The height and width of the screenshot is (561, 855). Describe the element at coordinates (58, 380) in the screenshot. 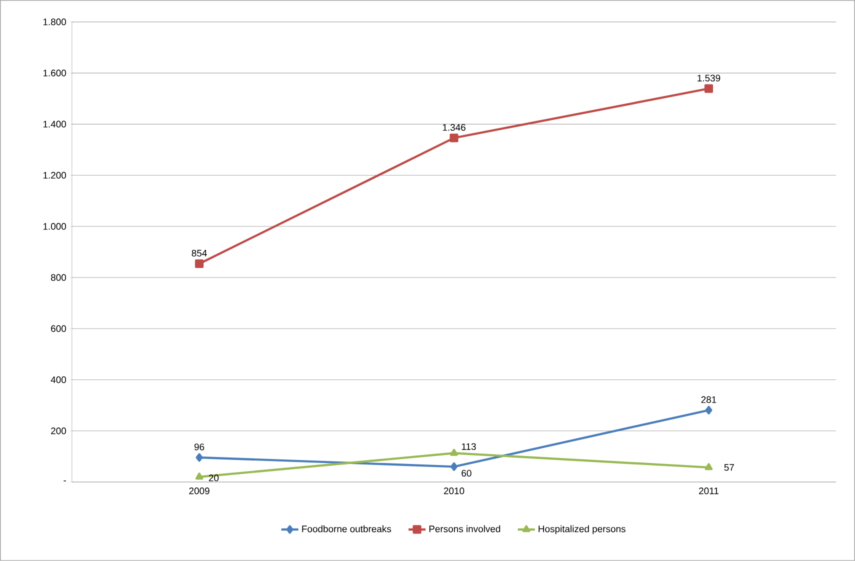

I see `y-tick-label: 400` at that location.